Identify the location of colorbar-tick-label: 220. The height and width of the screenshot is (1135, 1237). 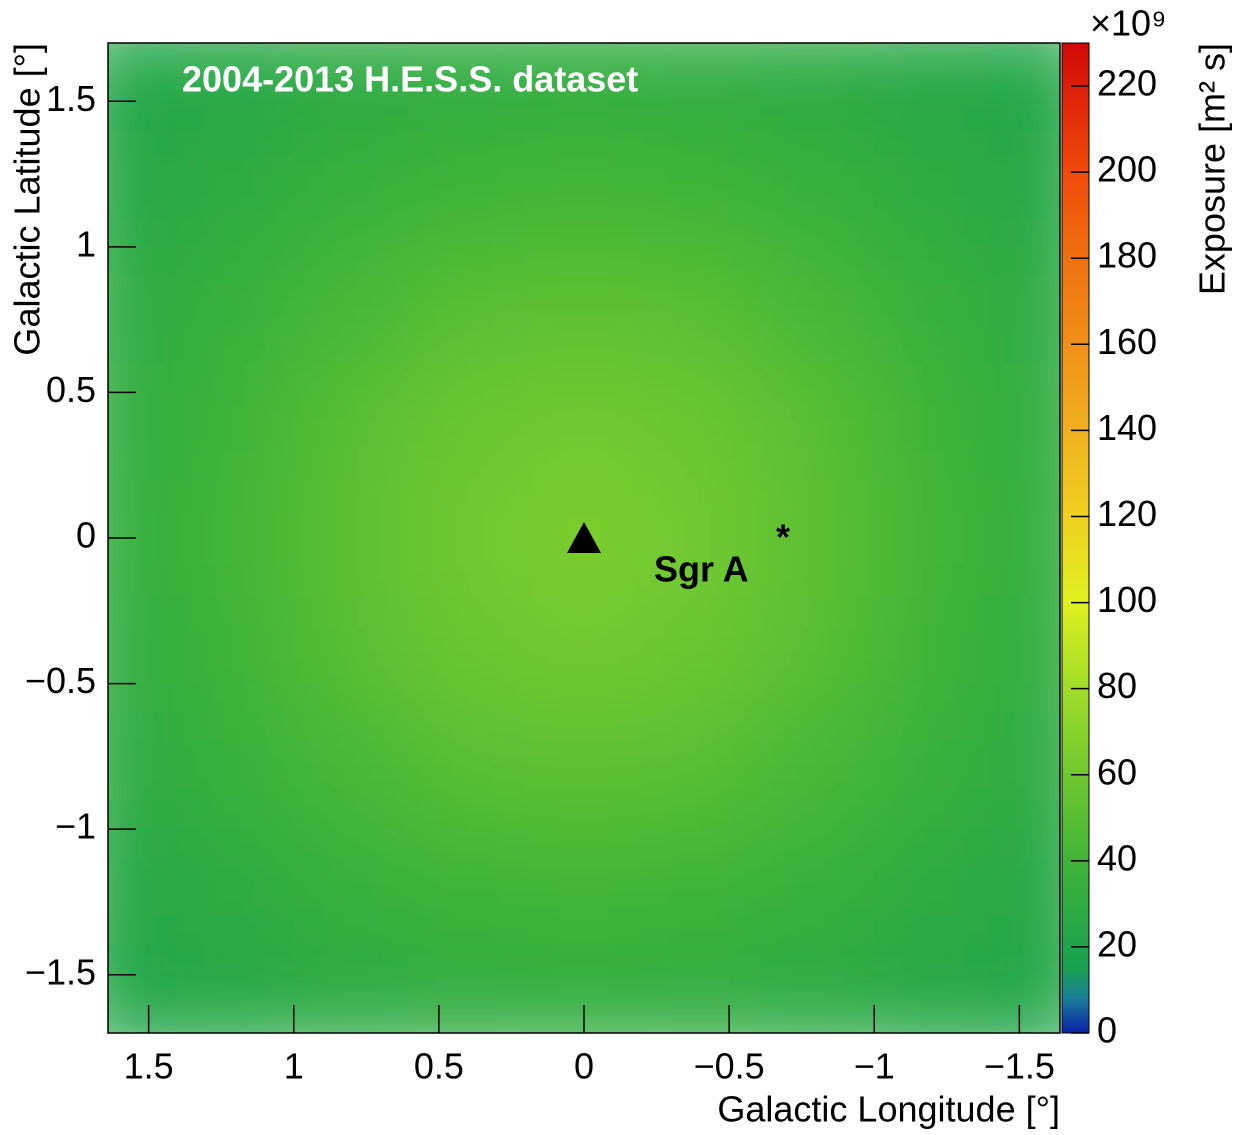
(1127, 83).